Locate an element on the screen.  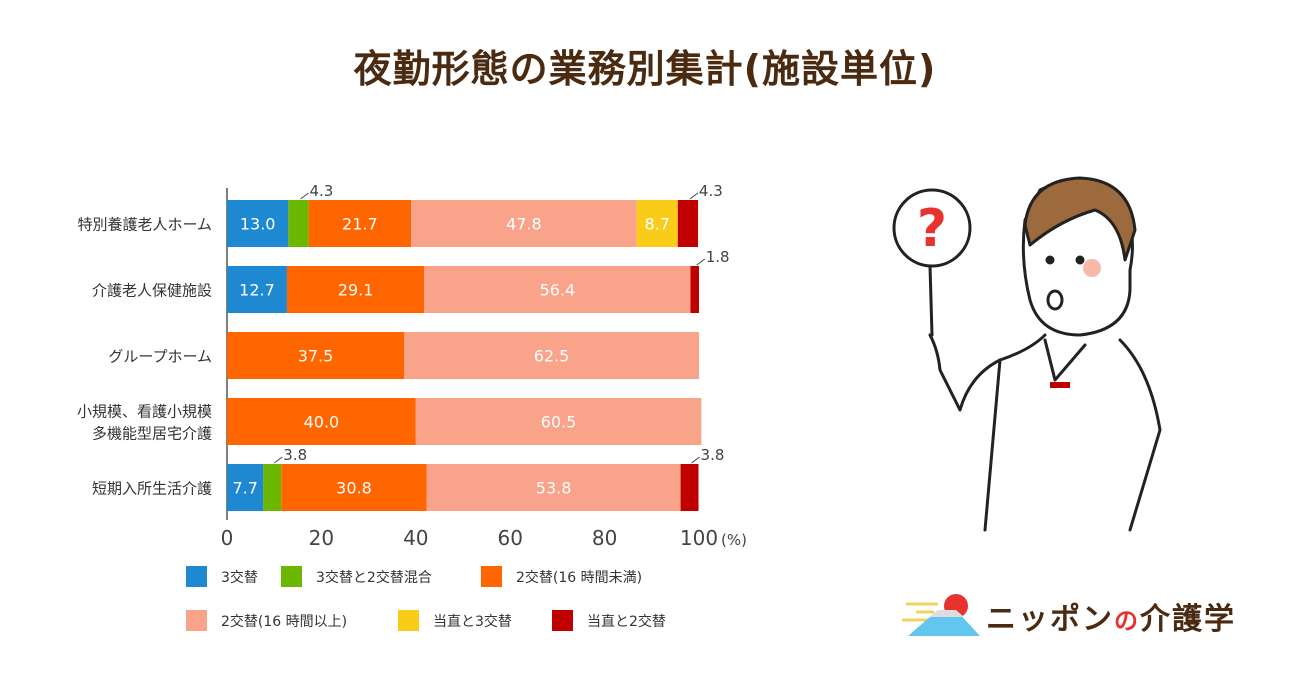
x-tick-label: 100 is located at coordinates (699, 538).